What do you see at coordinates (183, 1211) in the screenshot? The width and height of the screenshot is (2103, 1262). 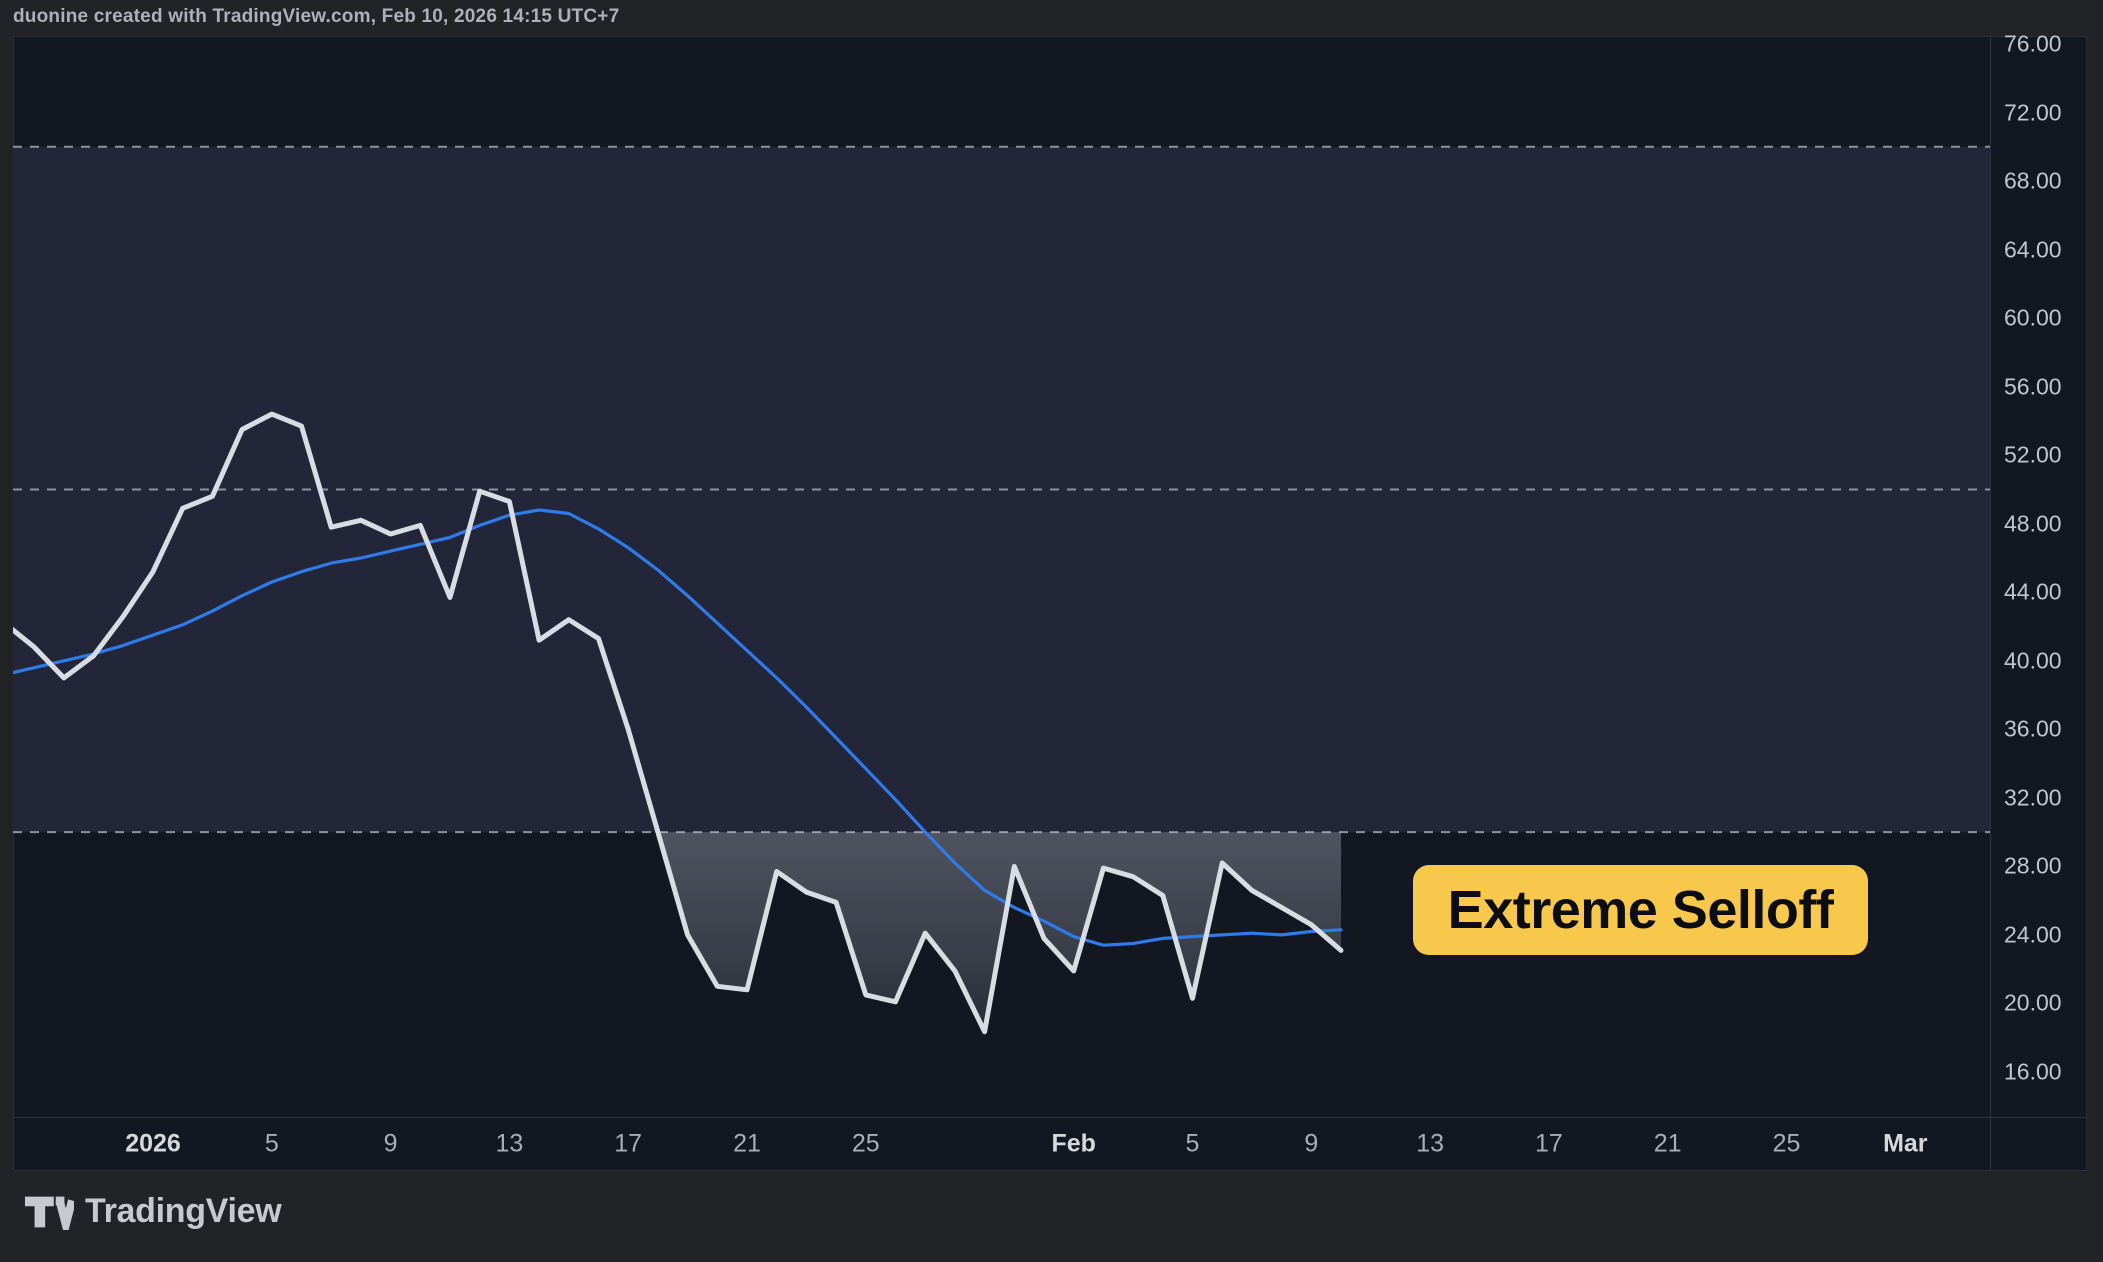 I see `tradingview-wordmark: TradingView` at bounding box center [183, 1211].